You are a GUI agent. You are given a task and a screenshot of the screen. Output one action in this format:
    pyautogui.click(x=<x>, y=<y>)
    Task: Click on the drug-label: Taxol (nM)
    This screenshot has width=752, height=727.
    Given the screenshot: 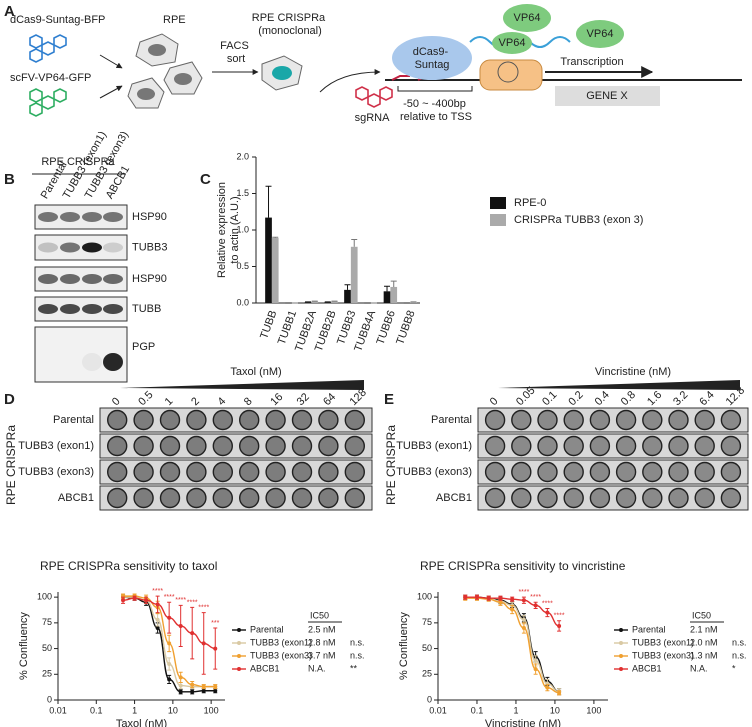 What is the action you would take?
    pyautogui.click(x=255, y=372)
    